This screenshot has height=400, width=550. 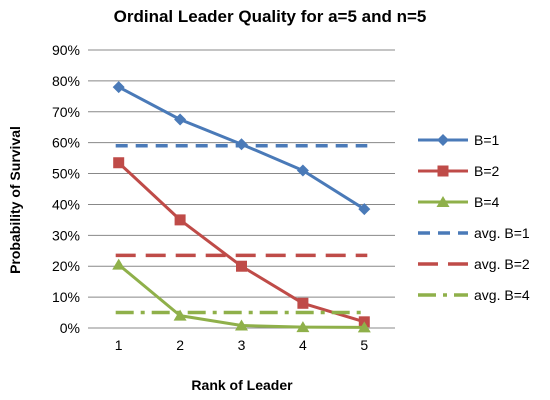 I want to click on y-tick-labels: 0% 10% 20% 30% 40% 50% 60% 70% 80% 90%, so click(x=66, y=189).